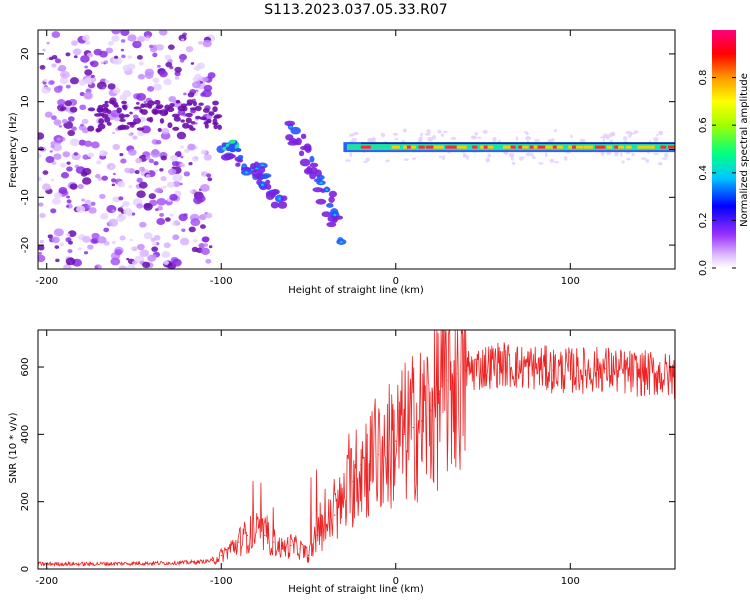 Image resolution: width=750 pixels, height=600 pixels. What do you see at coordinates (570, 281) in the screenshot?
I see `spectrogram-xtick-label: 100` at bounding box center [570, 281].